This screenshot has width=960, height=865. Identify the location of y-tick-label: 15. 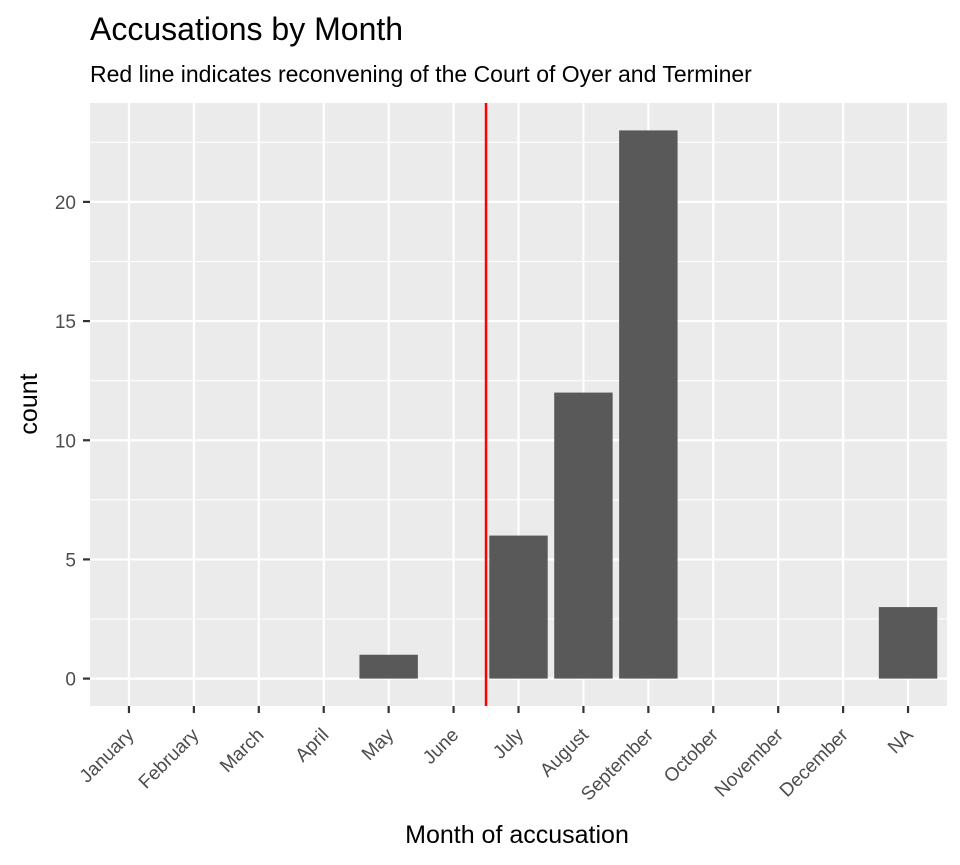
(65, 322).